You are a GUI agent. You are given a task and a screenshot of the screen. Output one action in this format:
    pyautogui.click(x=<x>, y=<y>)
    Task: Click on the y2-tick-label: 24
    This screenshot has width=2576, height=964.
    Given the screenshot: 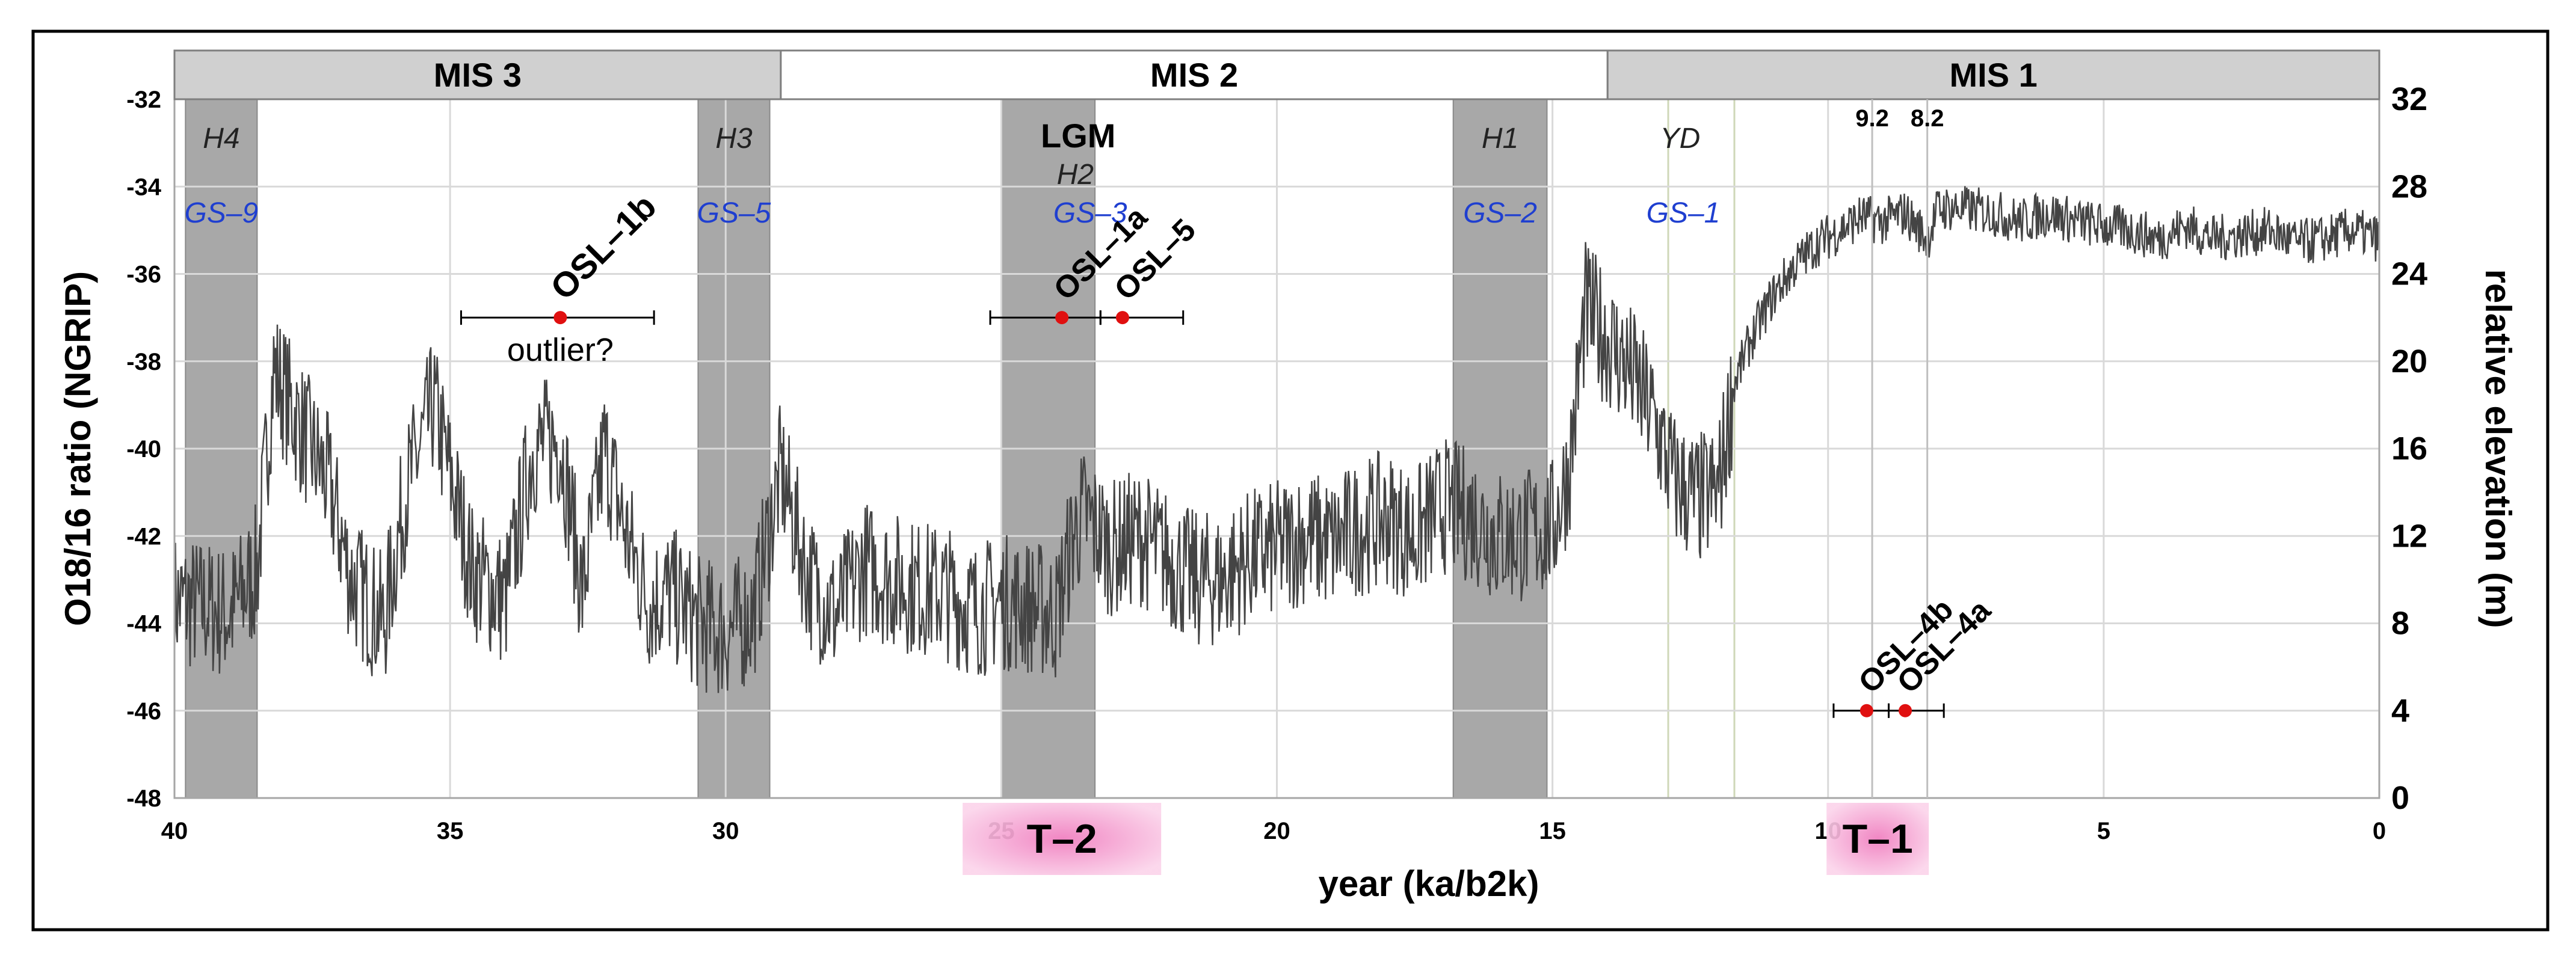 What is the action you would take?
    pyautogui.click(x=2409, y=274)
    